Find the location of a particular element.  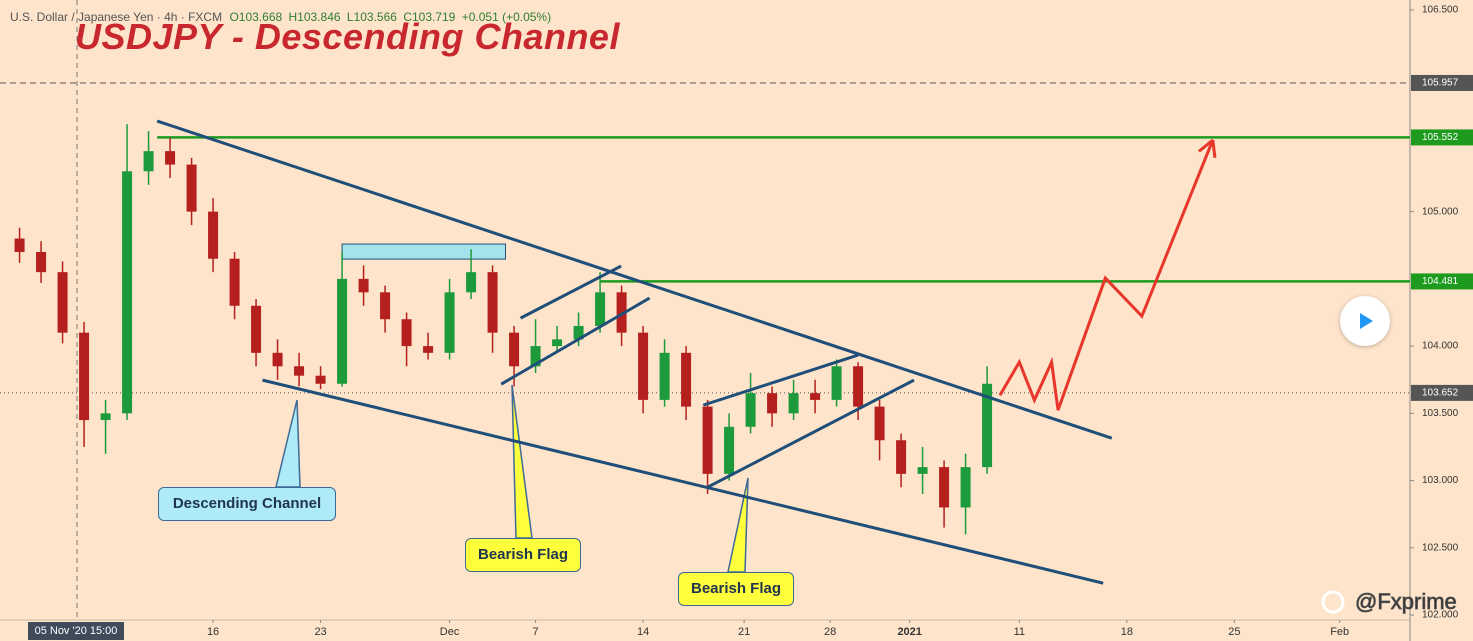

y-tick-label: 103.000 is located at coordinates (1440, 480).